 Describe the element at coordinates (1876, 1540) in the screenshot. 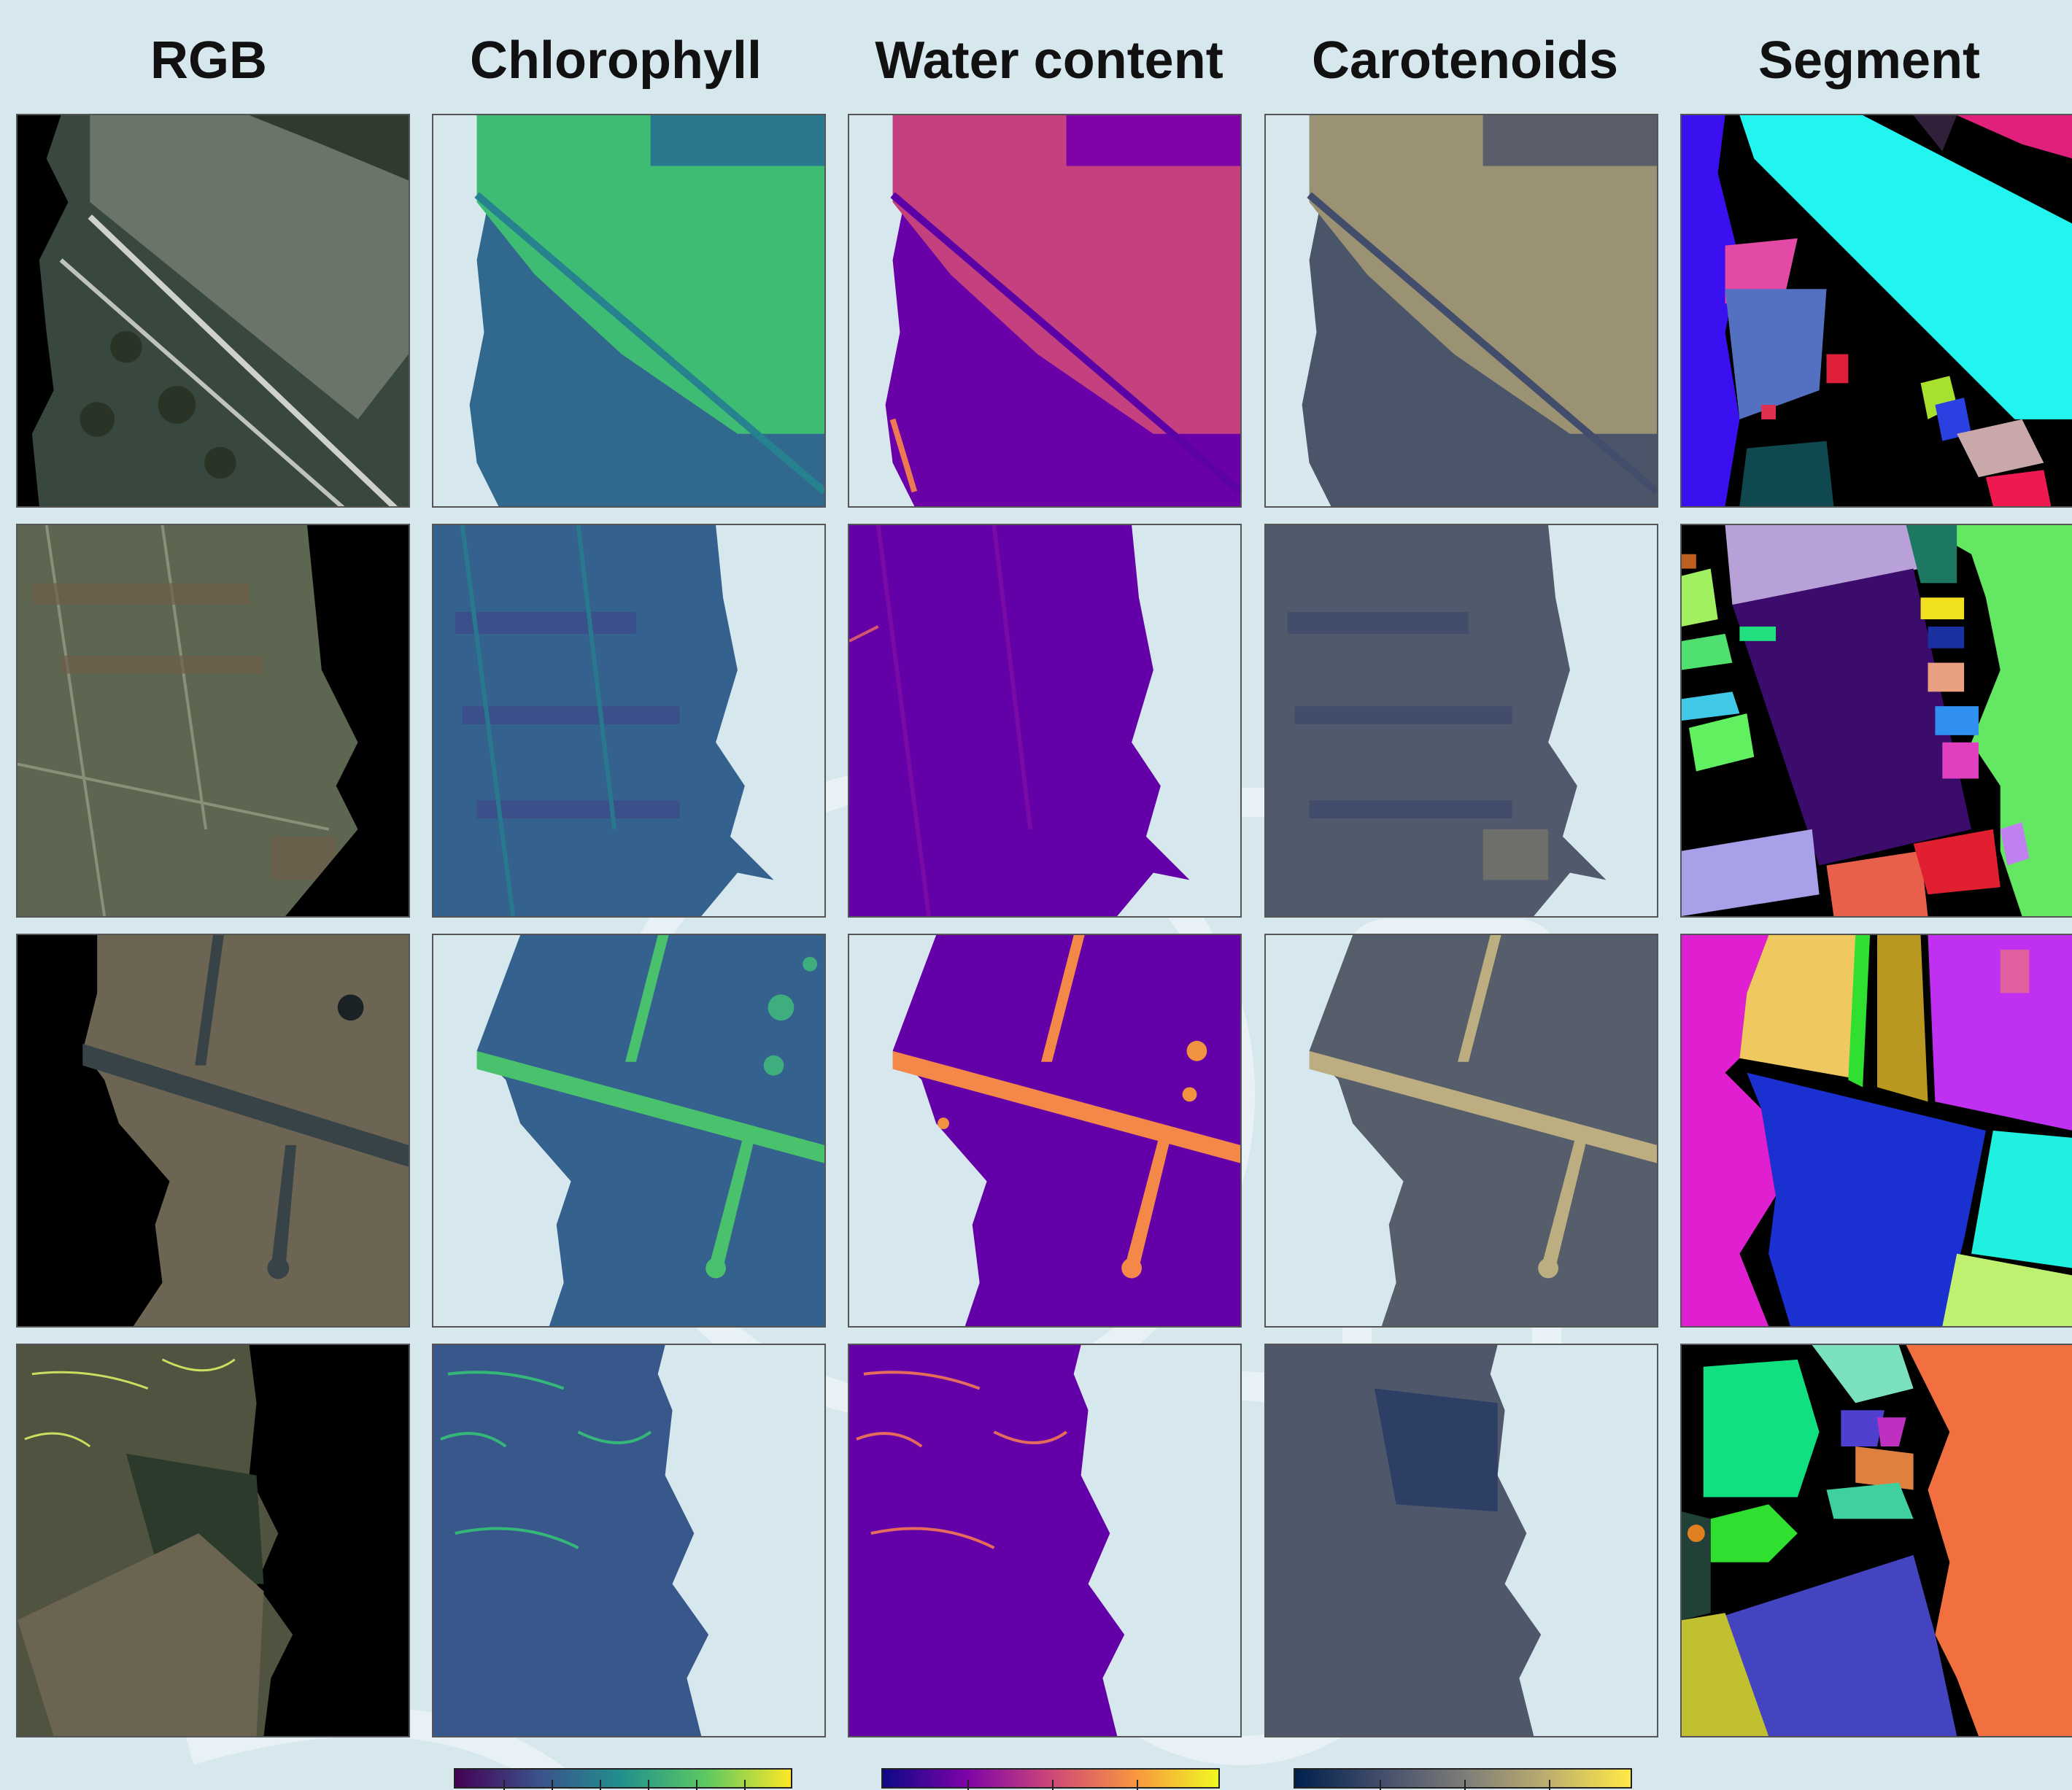

I see `tile-segment-row4` at that location.